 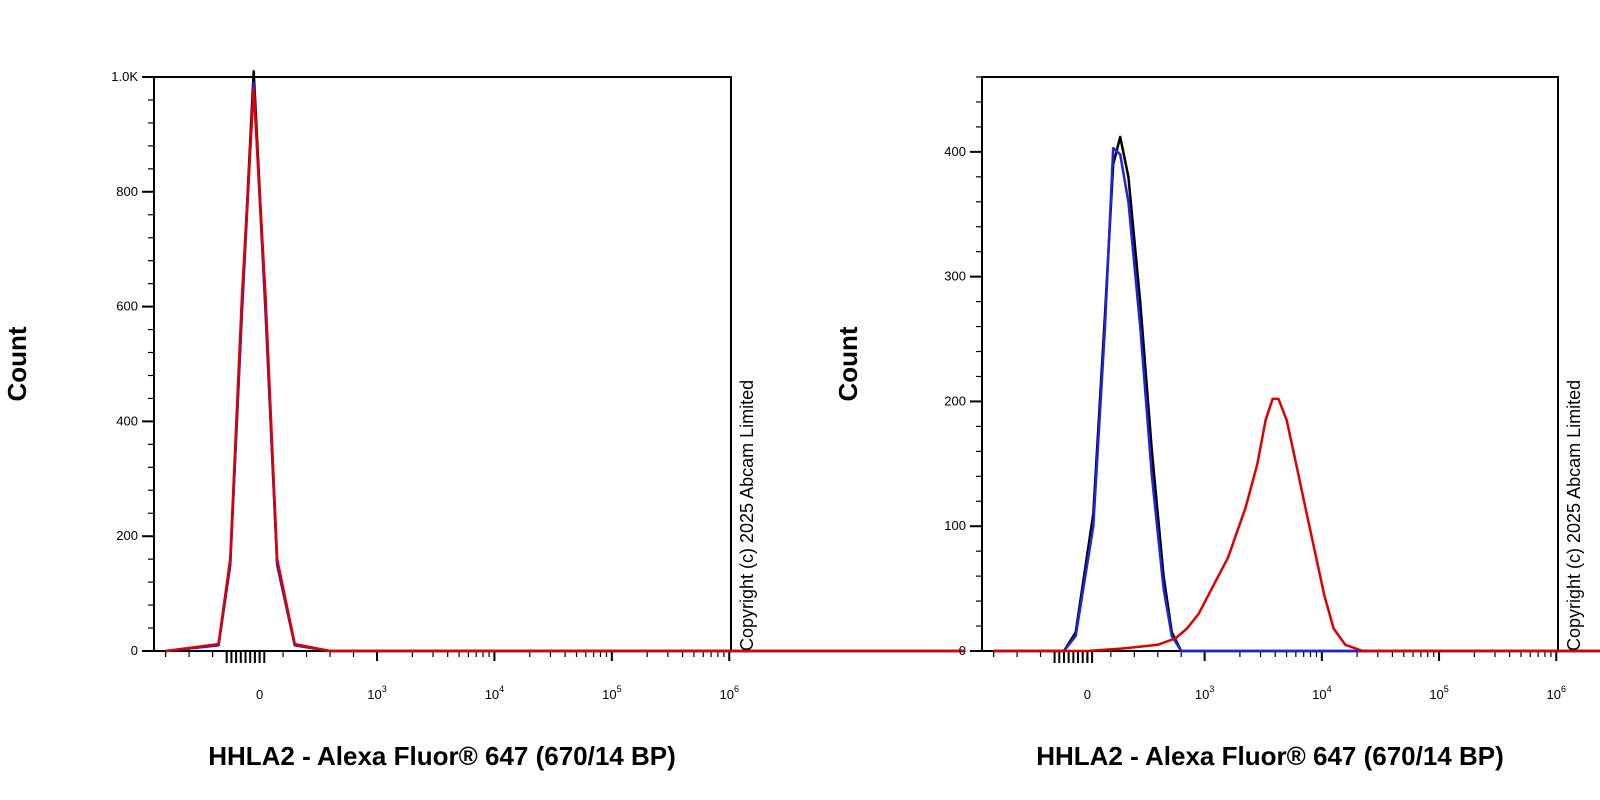 What do you see at coordinates (955, 525) in the screenshot?
I see `y-tick-label: 100` at bounding box center [955, 525].